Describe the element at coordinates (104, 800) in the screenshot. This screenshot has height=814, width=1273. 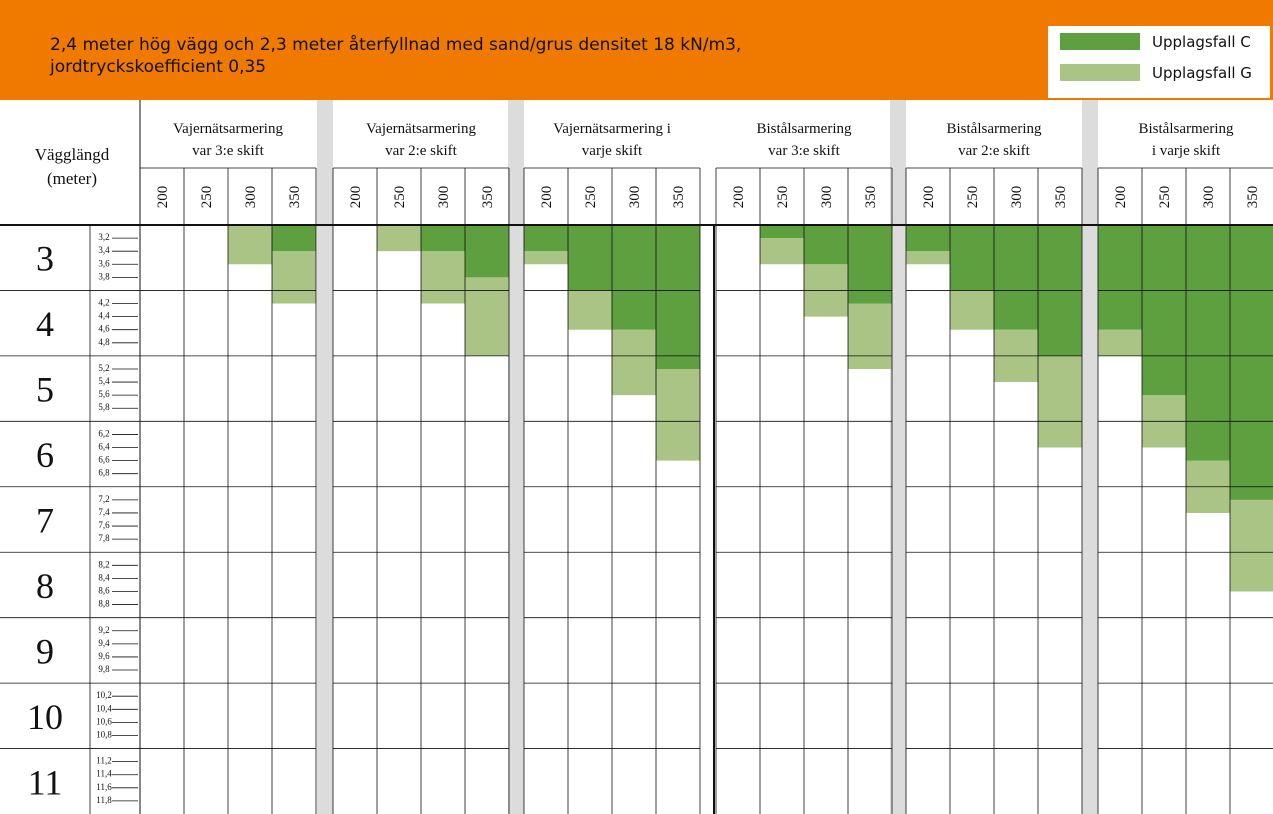
I see `sub-label: 11,8` at that location.